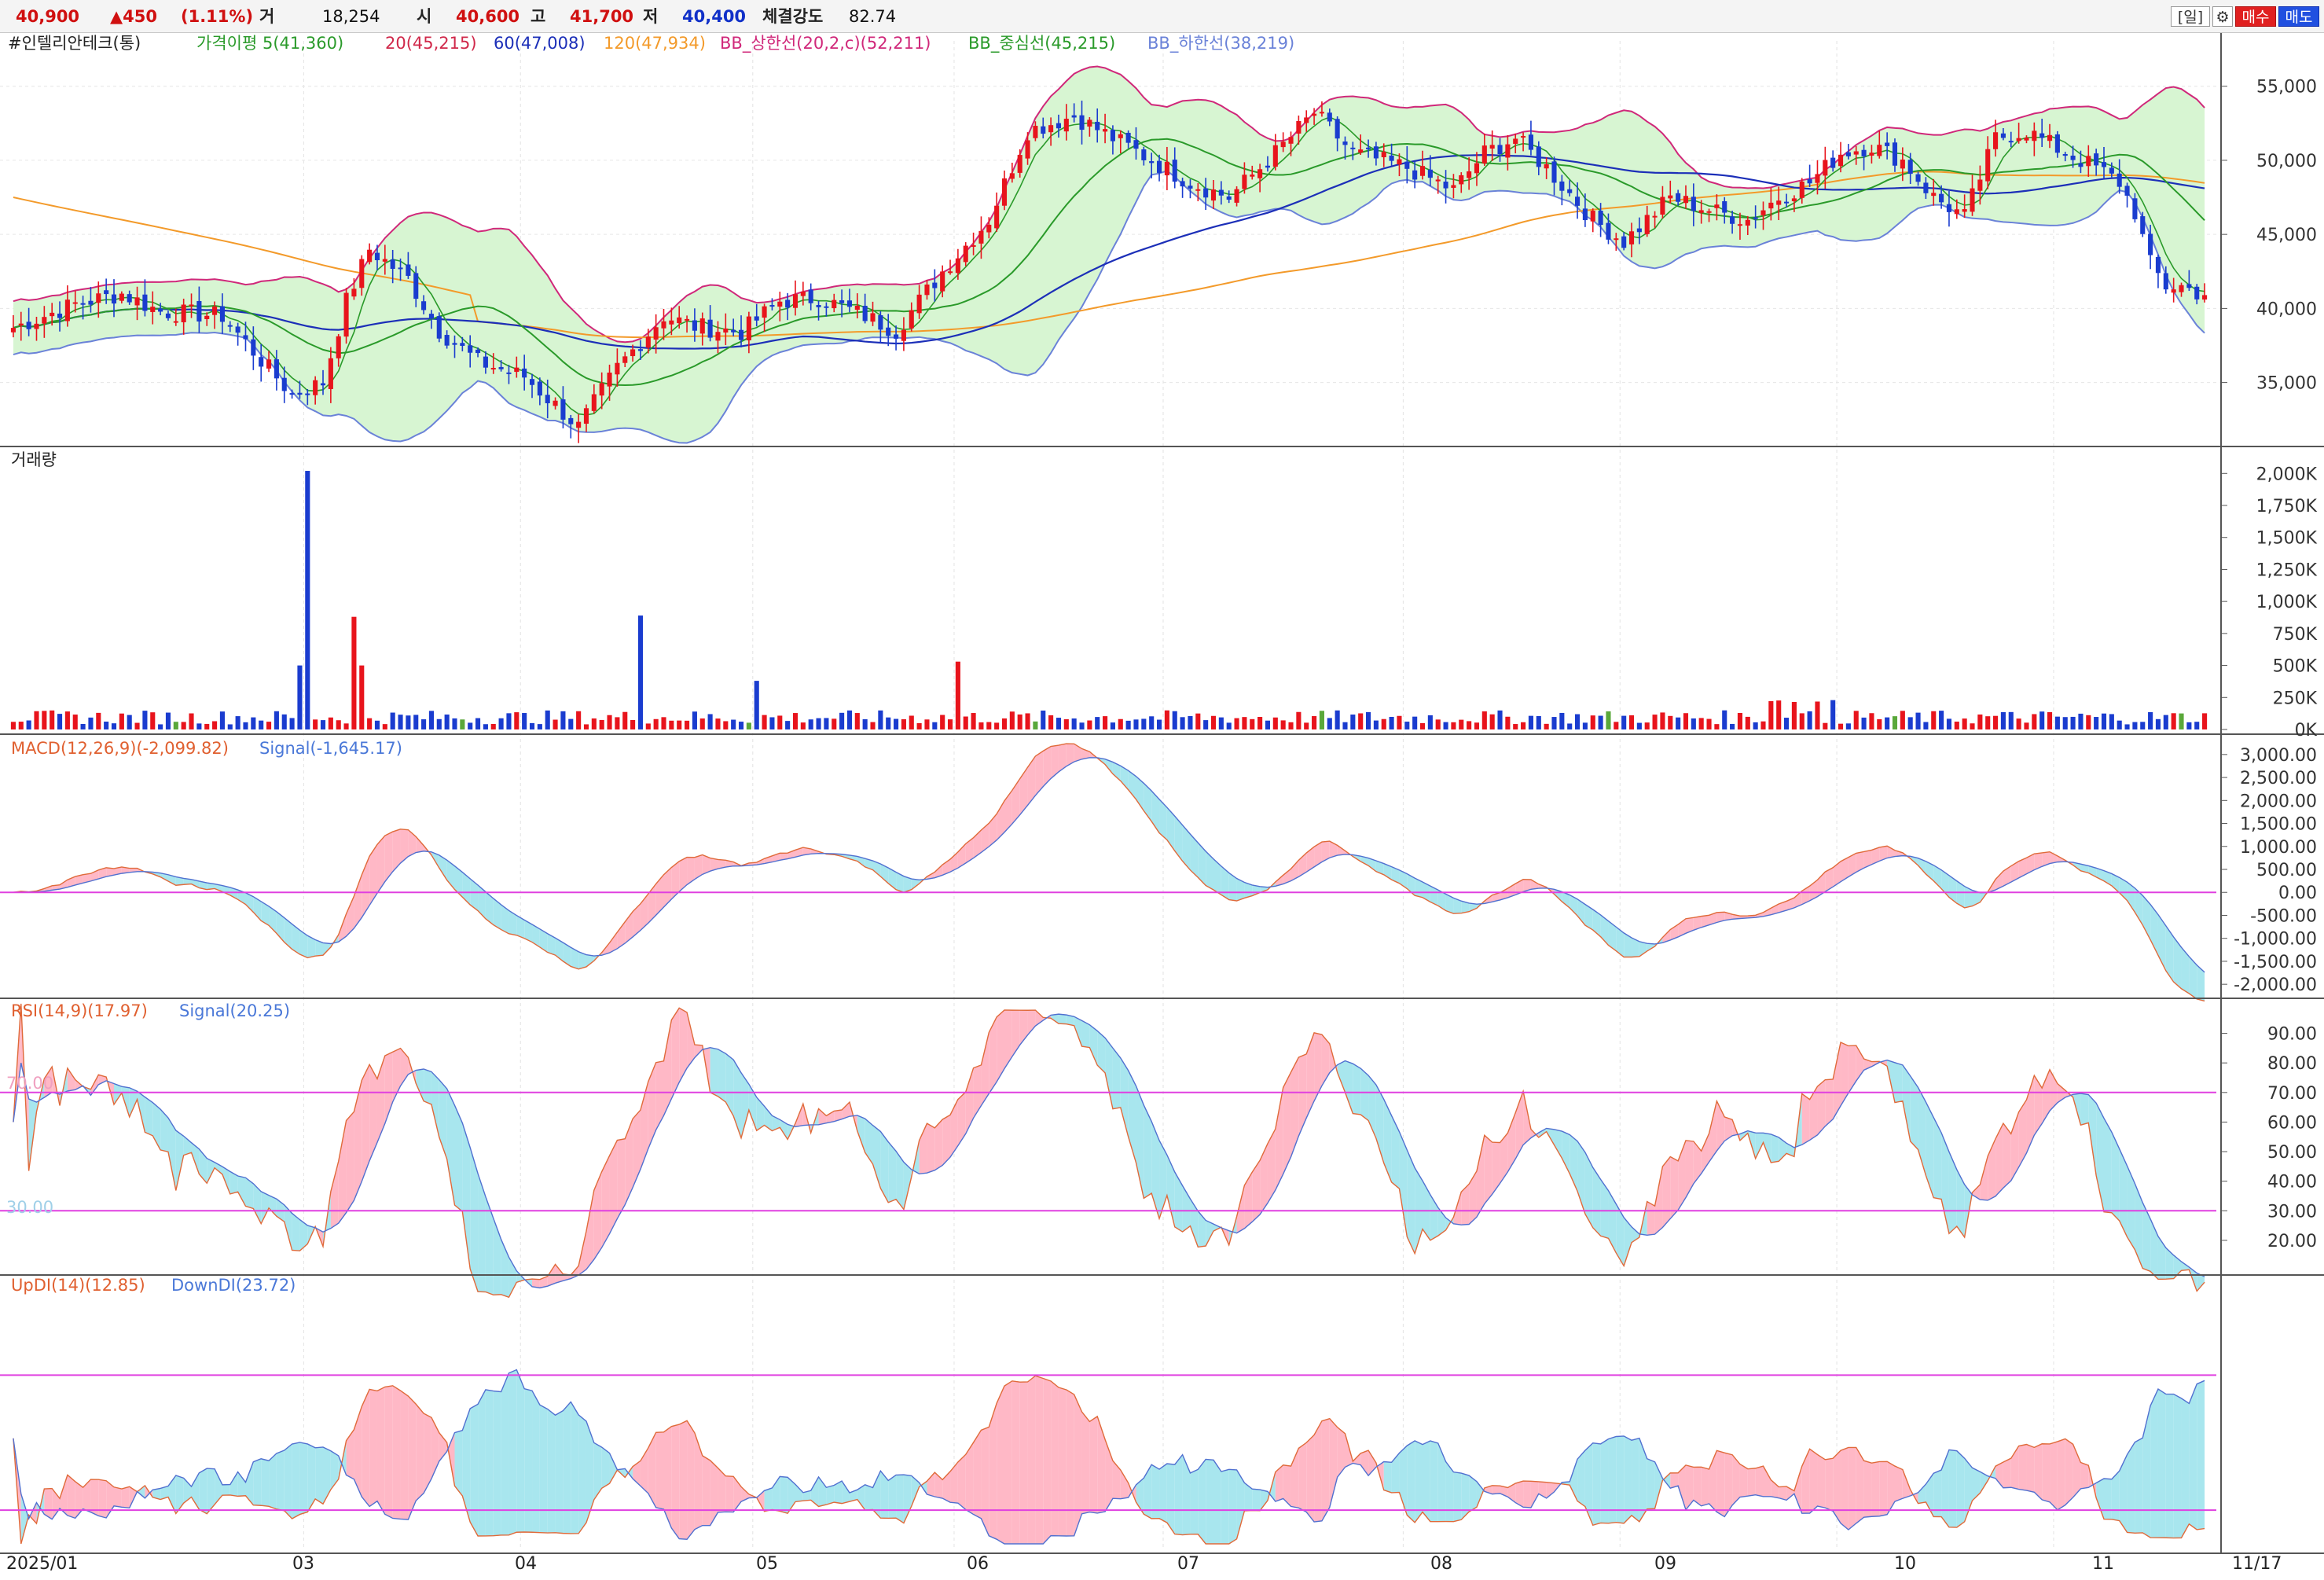 This screenshot has height=1580, width=2324. What do you see at coordinates (2255, 16) in the screenshot?
I see `buy-button: 매수` at bounding box center [2255, 16].